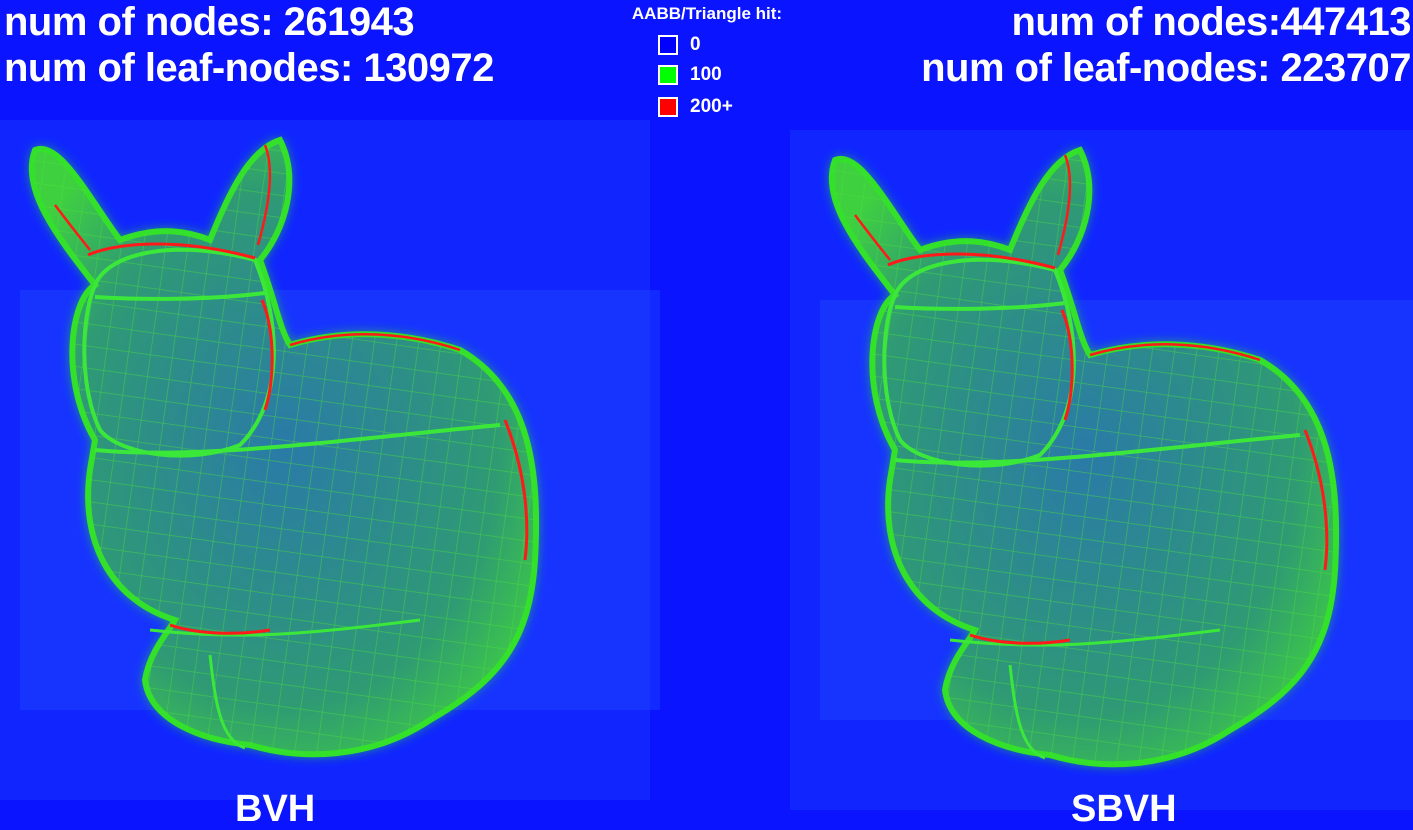  I want to click on sbvh-panel-label: SBVH, so click(1124, 809).